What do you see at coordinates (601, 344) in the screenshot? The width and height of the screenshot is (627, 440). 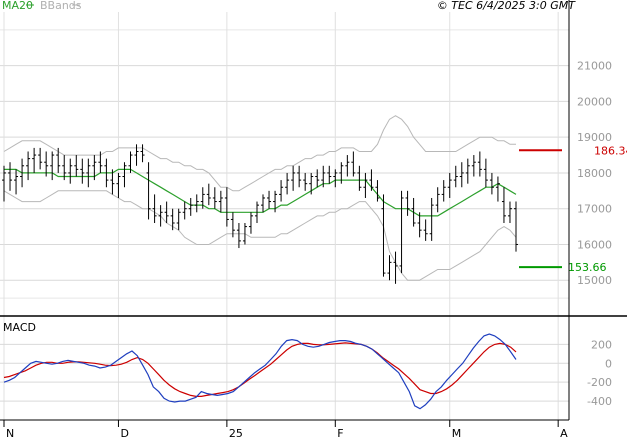 I see `macd-tick-label: 200` at bounding box center [601, 344].